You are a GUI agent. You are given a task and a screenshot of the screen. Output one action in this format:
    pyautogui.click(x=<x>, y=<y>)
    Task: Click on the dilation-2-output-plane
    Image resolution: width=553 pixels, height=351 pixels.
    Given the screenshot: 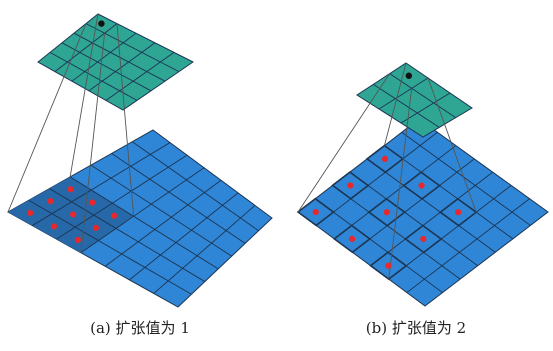 What is the action you would take?
    pyautogui.click(x=414, y=100)
    